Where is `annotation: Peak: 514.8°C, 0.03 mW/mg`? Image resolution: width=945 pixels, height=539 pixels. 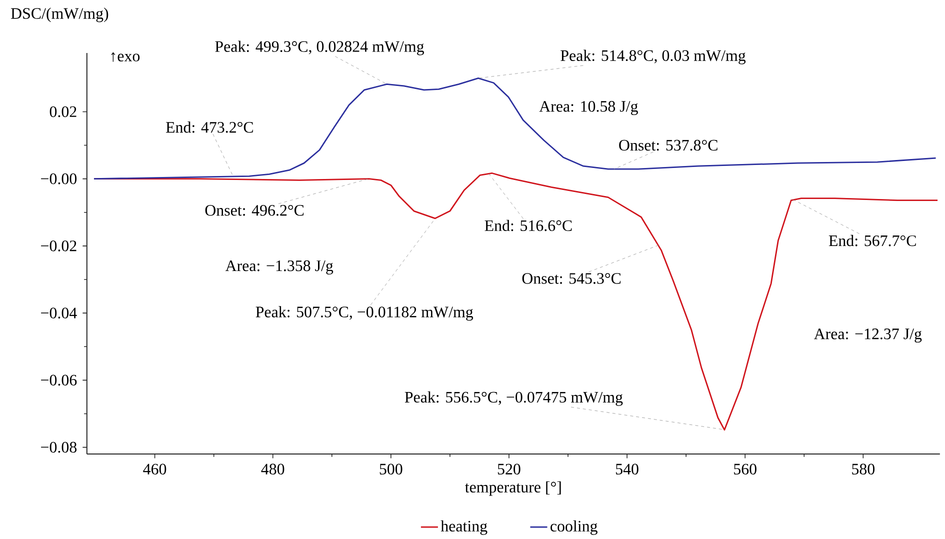 annotation: Peak: 514.8°C, 0.03 mW/mg is located at coordinates (653, 57).